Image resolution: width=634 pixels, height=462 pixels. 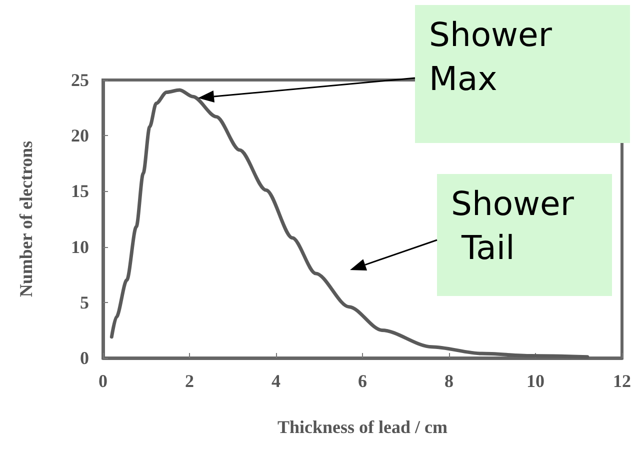 What do you see at coordinates (362, 427) in the screenshot?
I see `x-axis-title: Thickness of lead / cm` at bounding box center [362, 427].